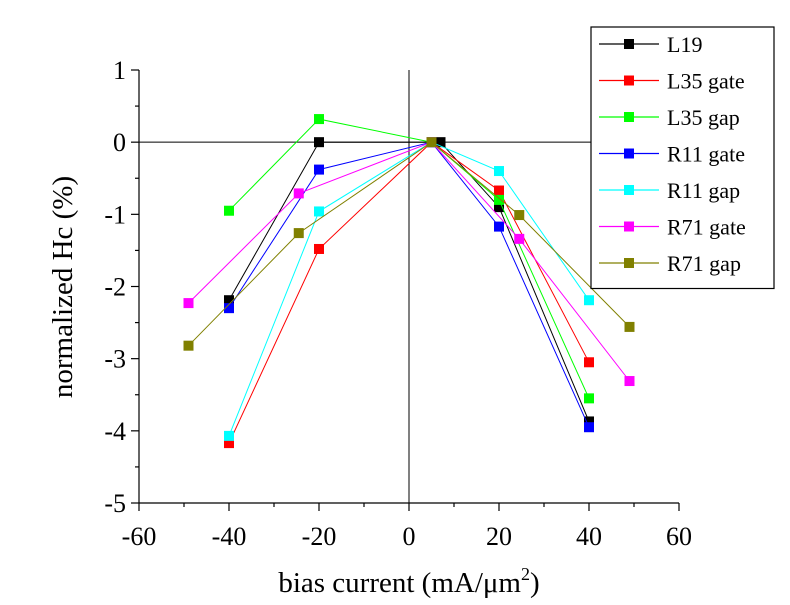 The width and height of the screenshot is (790, 605). Describe the element at coordinates (115, 214) in the screenshot. I see `y-tick-label: -1` at that location.